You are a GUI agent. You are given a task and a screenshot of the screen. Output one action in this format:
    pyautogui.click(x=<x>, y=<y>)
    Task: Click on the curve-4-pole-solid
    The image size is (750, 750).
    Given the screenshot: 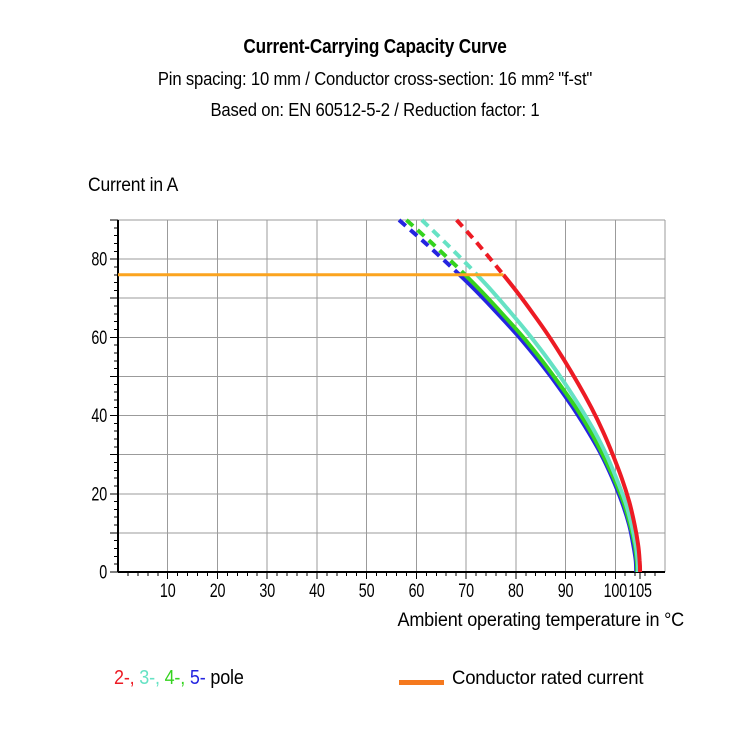 What is the action you would take?
    pyautogui.click(x=551, y=423)
    